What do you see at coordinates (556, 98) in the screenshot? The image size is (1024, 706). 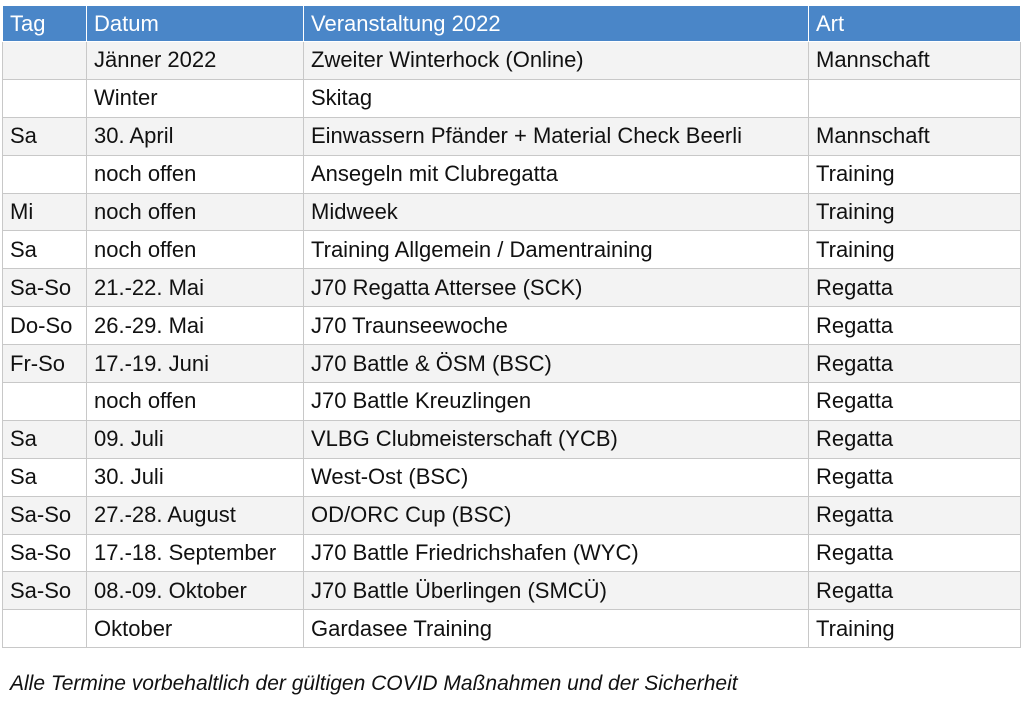 I see `table-cell: Skitag` at bounding box center [556, 98].